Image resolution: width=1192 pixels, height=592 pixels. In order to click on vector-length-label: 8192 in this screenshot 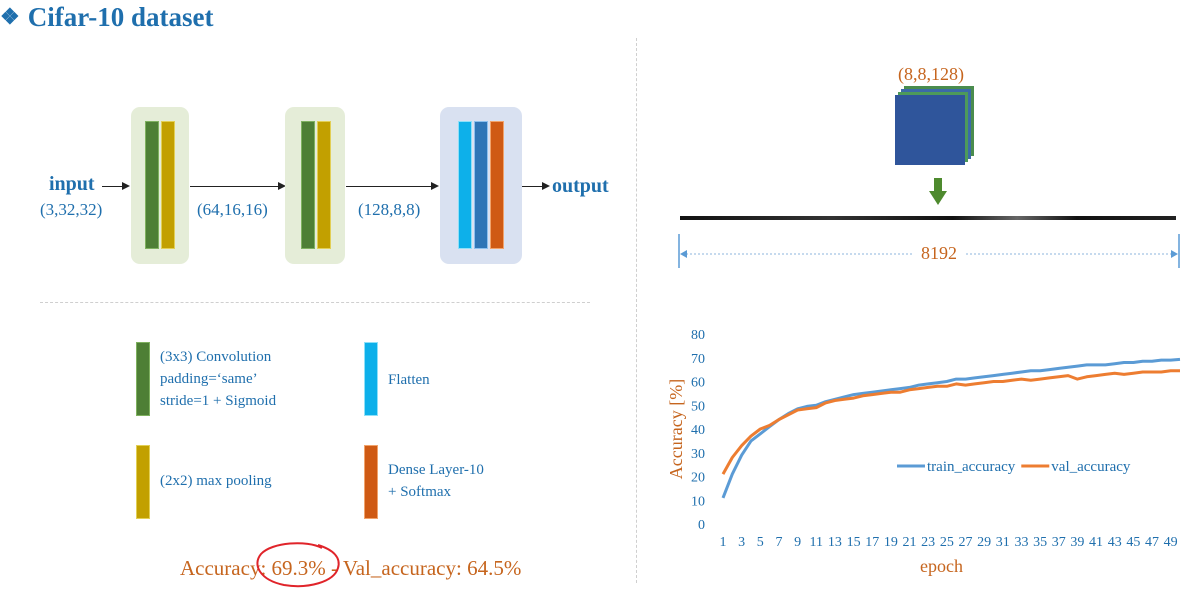, I will do `click(939, 253)`.